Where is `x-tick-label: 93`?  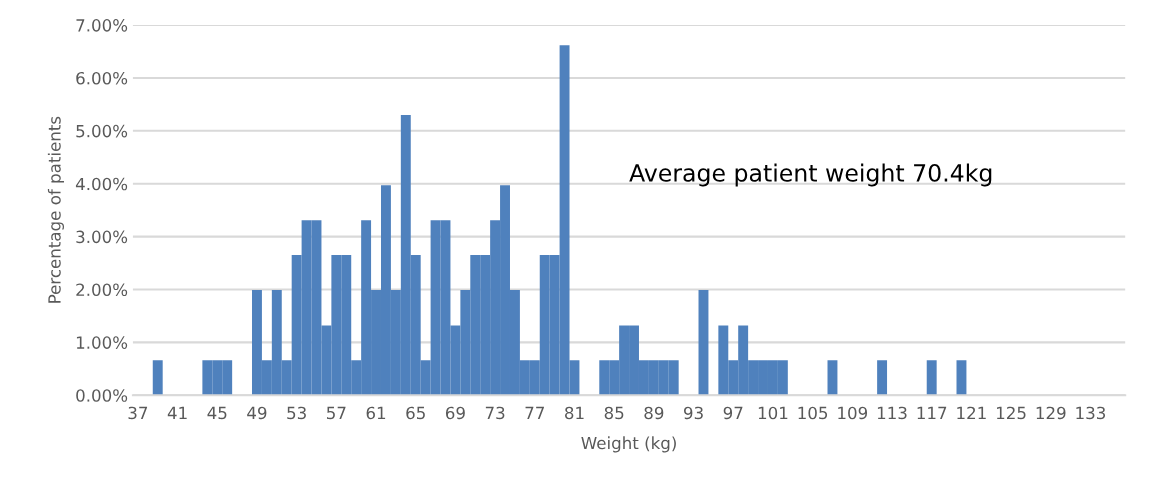
x-tick-label: 93 is located at coordinates (693, 413).